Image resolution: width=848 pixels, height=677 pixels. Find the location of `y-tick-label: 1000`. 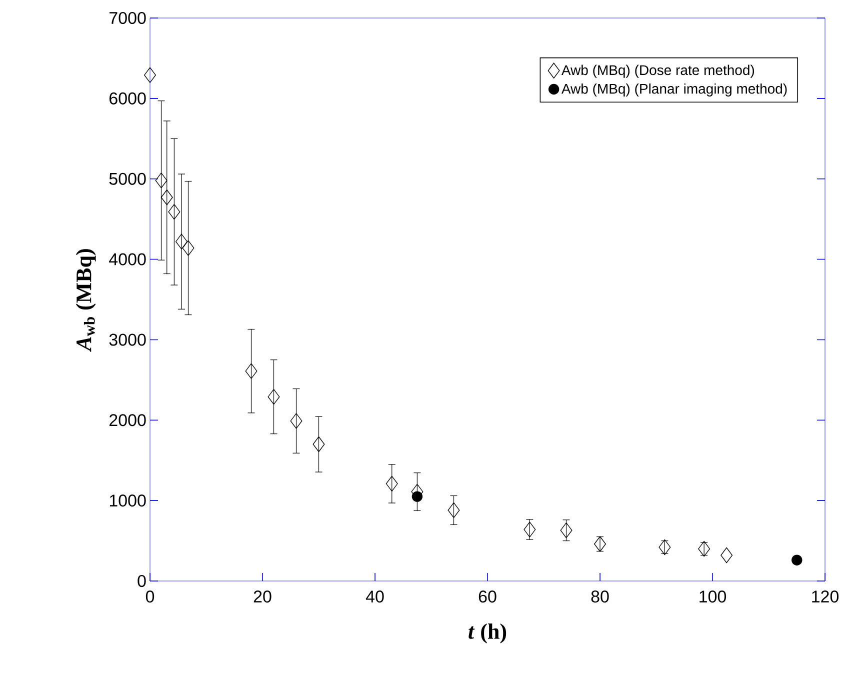

y-tick-label: 1000 is located at coordinates (128, 500).